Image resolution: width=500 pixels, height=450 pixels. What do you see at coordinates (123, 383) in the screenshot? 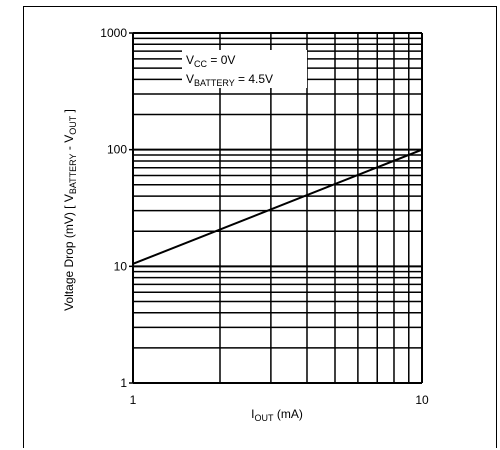
I see `y-tick-label-1: 1` at bounding box center [123, 383].